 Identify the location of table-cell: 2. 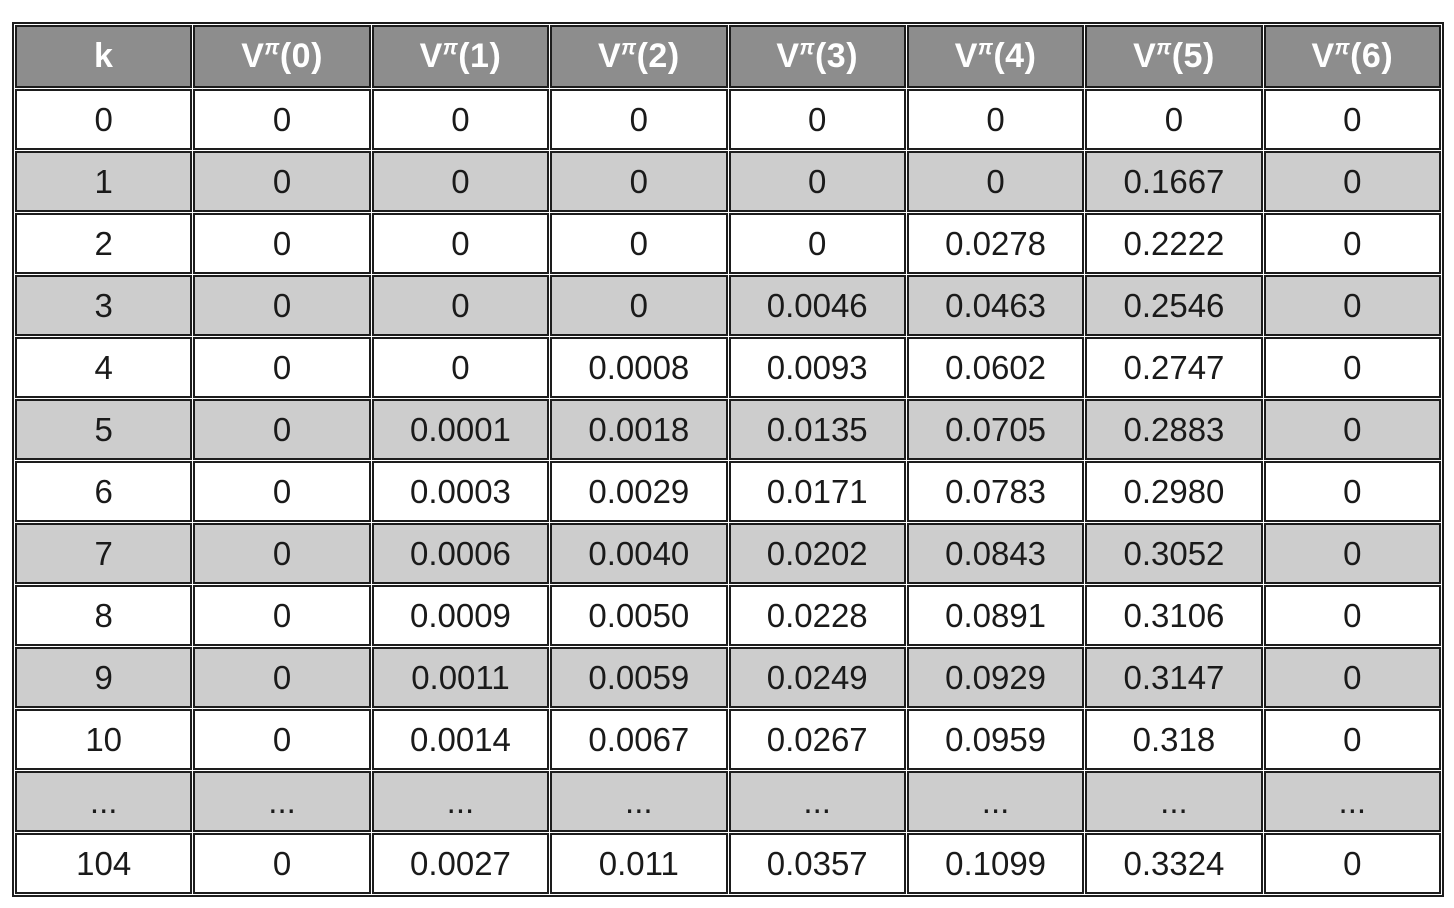
(104, 243).